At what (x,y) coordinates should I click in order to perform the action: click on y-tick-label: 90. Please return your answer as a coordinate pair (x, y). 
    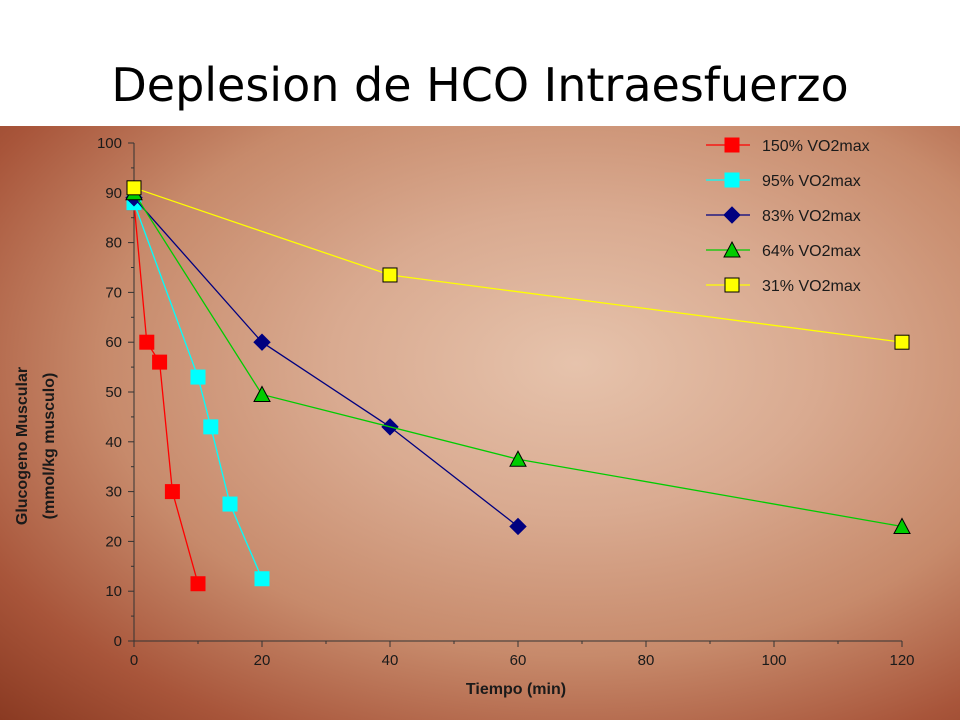
    Looking at the image, I should click on (113, 193).